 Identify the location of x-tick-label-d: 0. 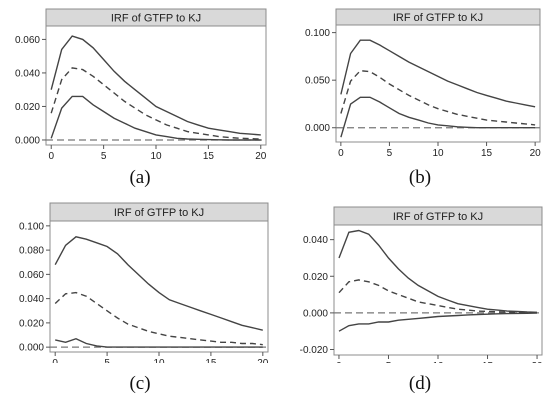
(339, 362).